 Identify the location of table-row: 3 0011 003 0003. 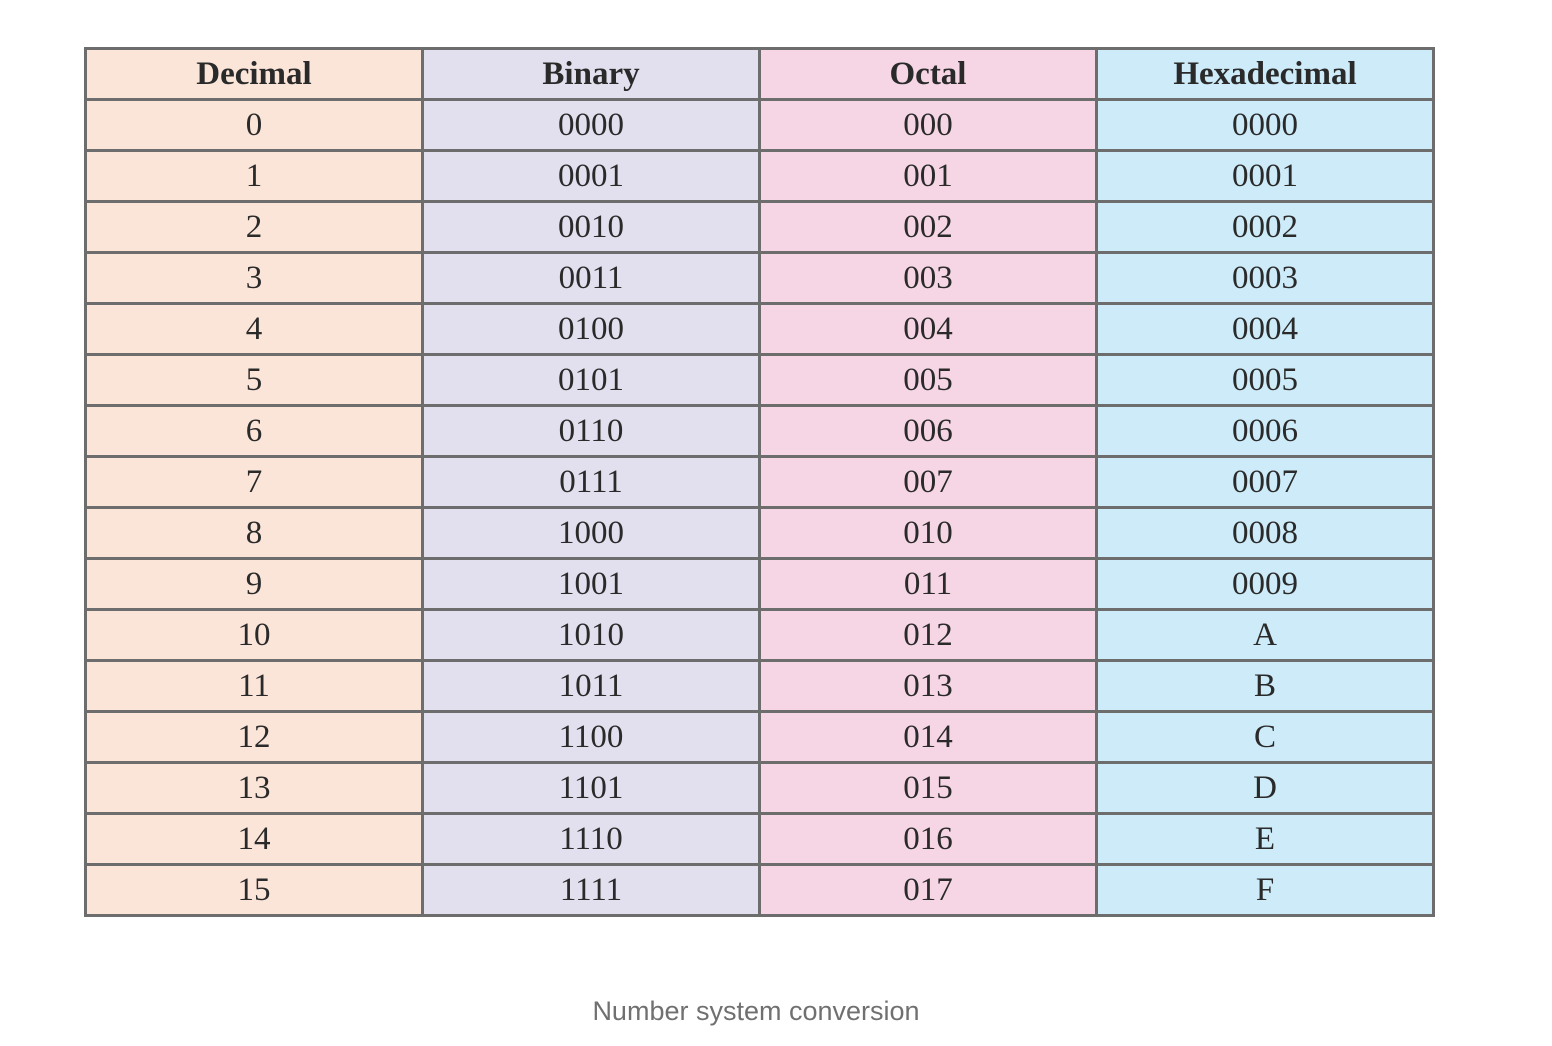
(759, 278).